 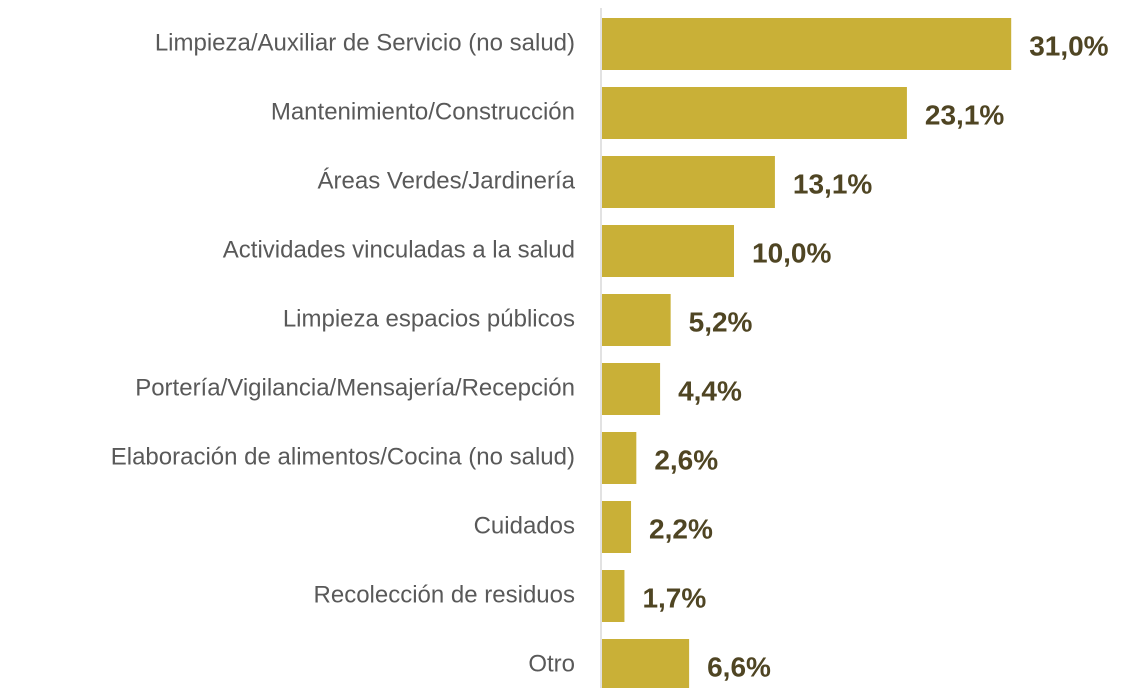 What do you see at coordinates (399, 249) in the screenshot?
I see `category-label: Actividades vinculadas a la salud` at bounding box center [399, 249].